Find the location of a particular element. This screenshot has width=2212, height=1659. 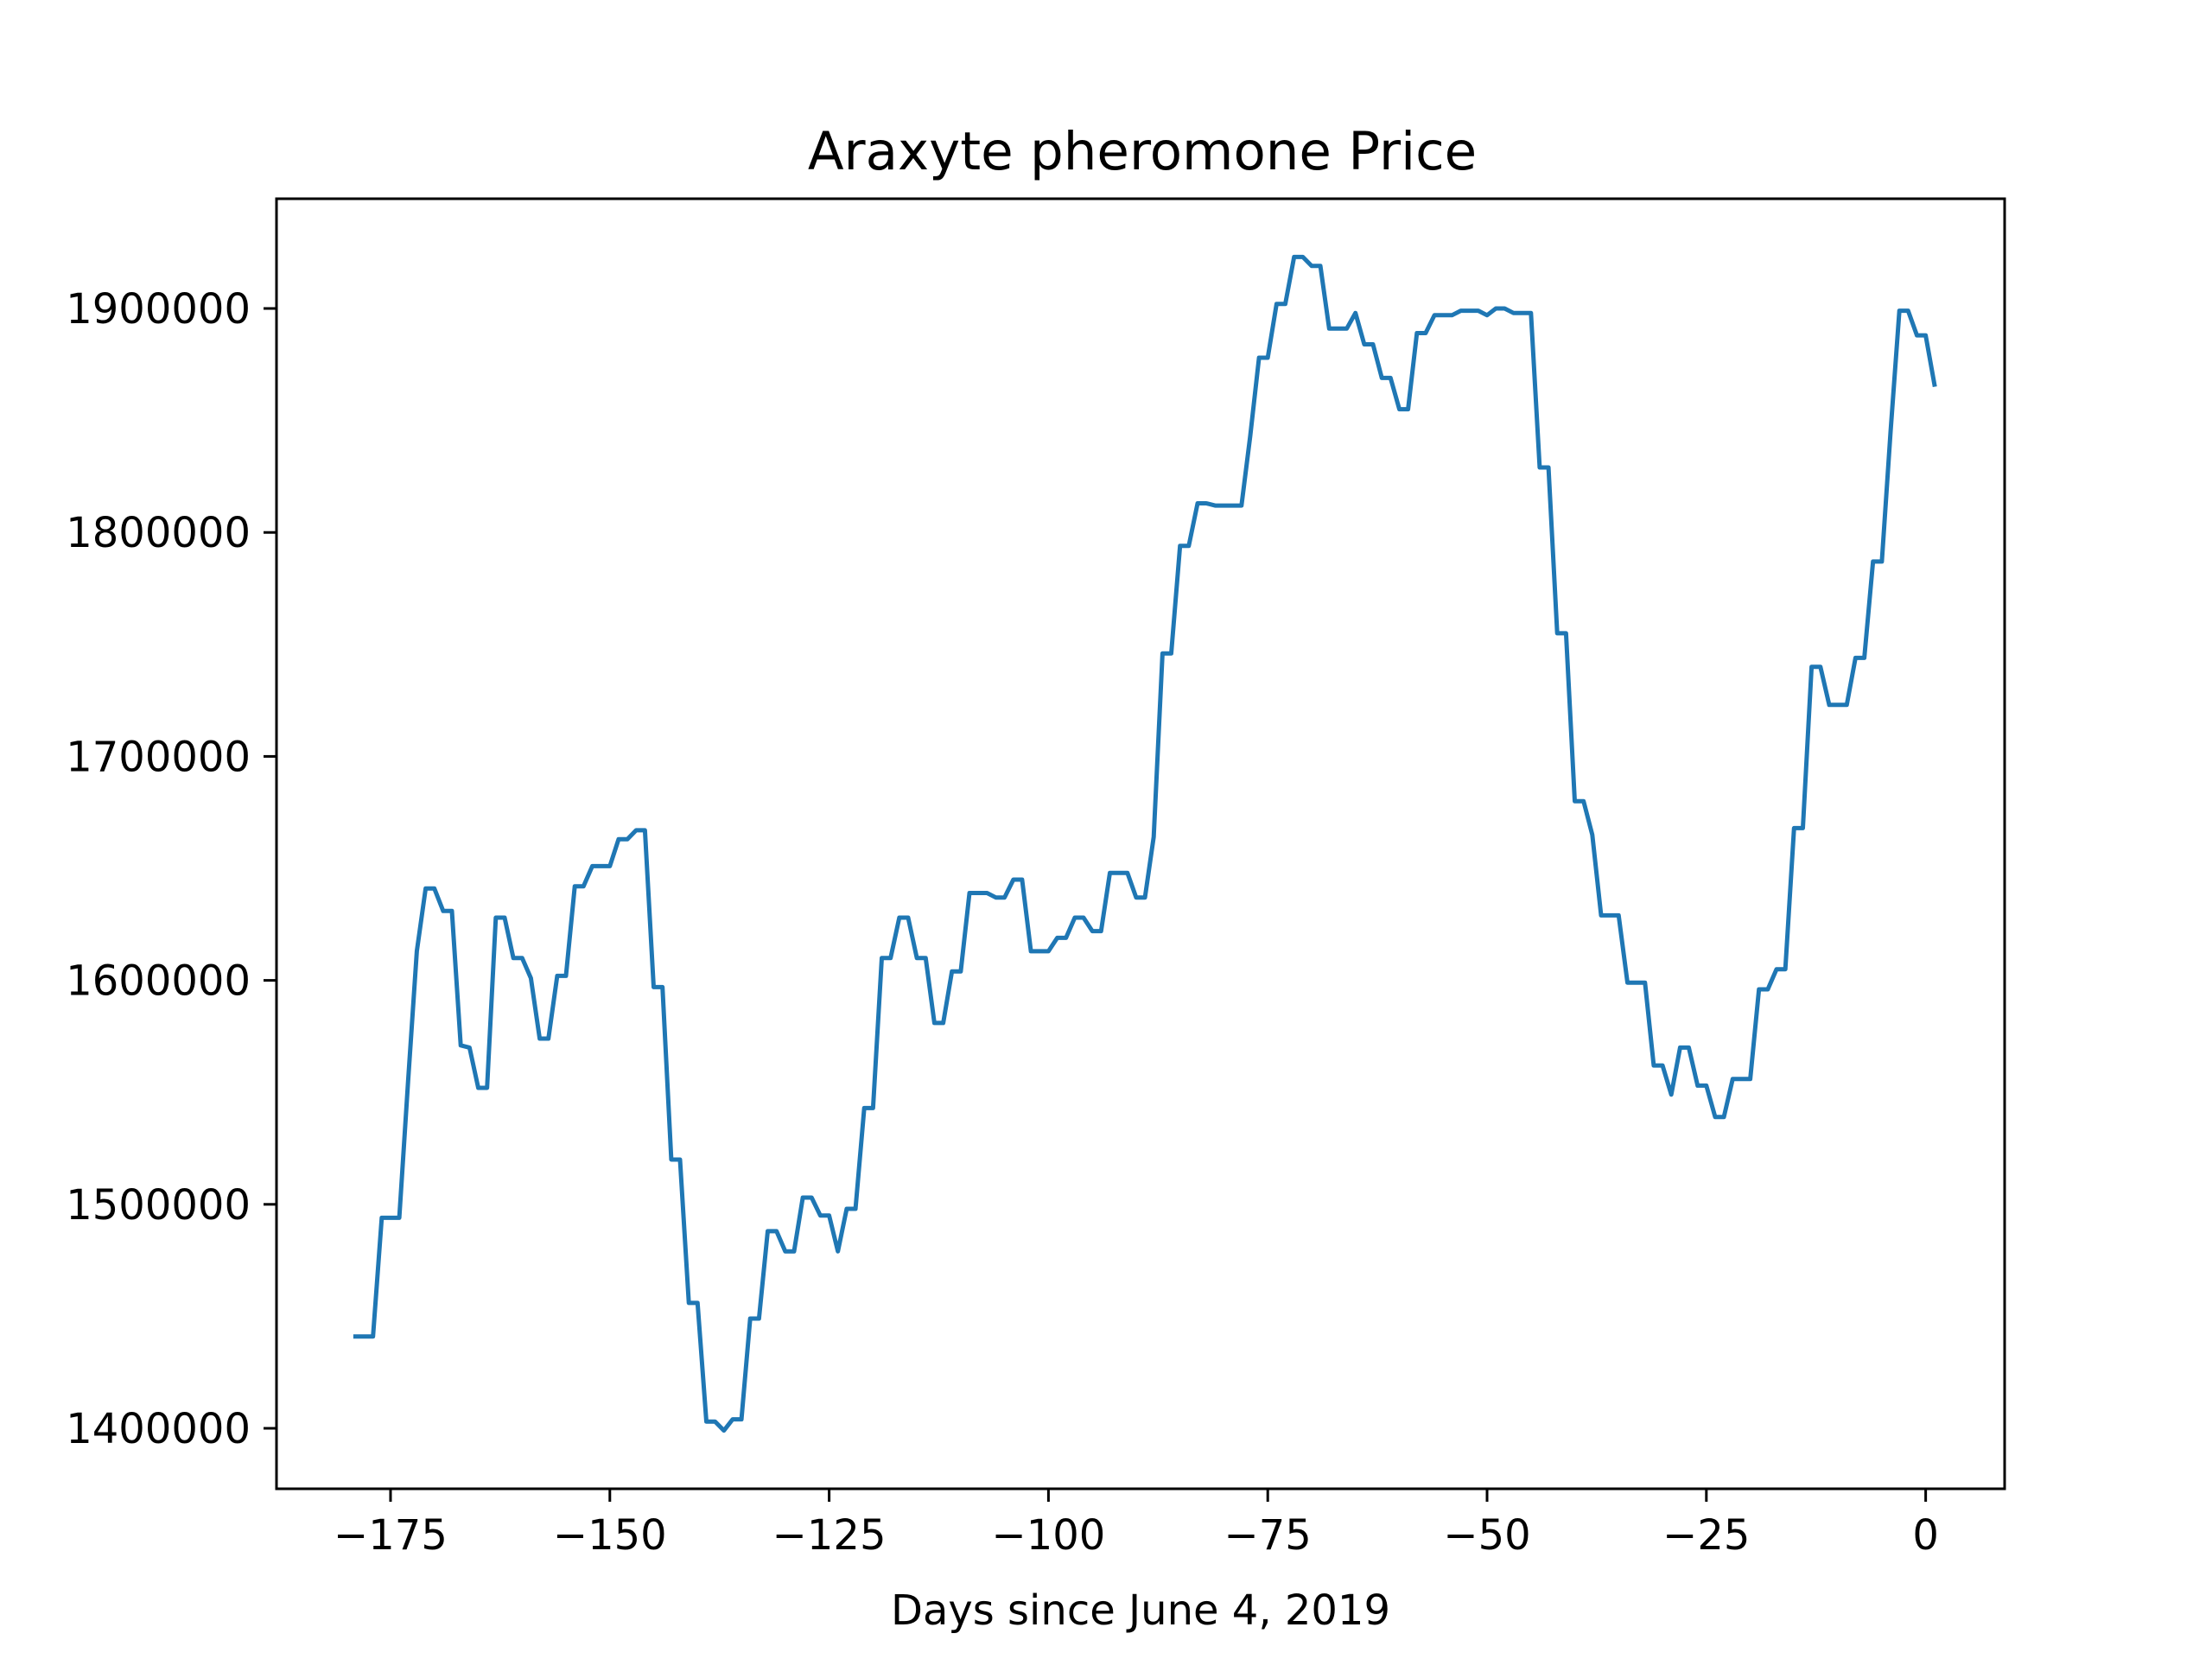

x-tick-label: −150 is located at coordinates (610, 1535).